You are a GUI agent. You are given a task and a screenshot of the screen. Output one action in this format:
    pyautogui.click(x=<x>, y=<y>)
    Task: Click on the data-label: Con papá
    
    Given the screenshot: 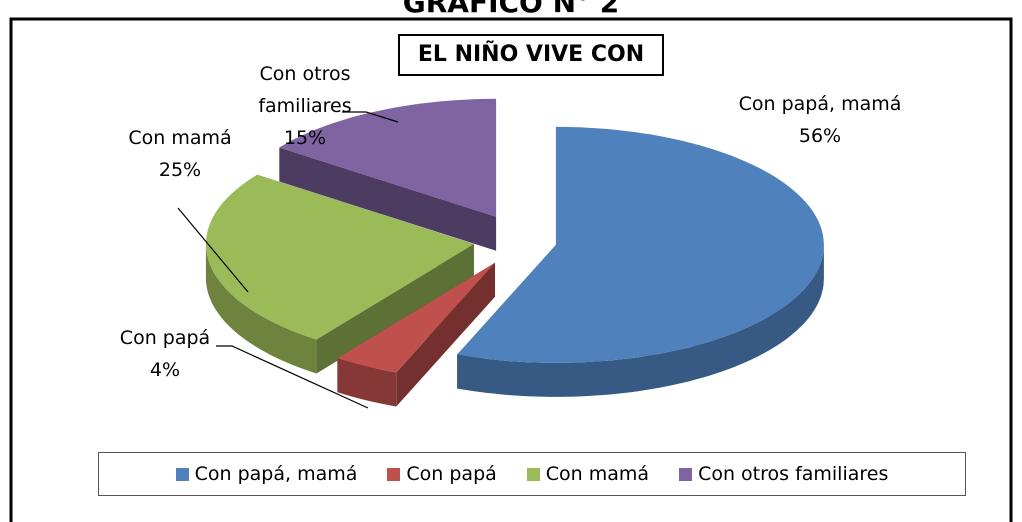 What is the action you would take?
    pyautogui.click(x=165, y=338)
    